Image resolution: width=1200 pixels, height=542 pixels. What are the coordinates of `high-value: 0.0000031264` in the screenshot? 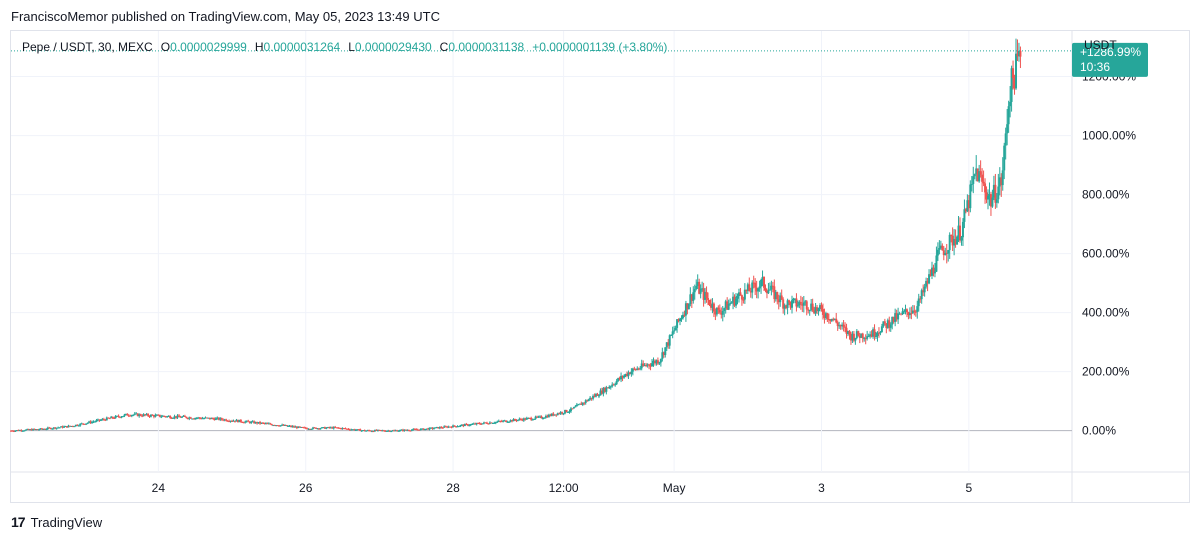 It's located at (302, 47).